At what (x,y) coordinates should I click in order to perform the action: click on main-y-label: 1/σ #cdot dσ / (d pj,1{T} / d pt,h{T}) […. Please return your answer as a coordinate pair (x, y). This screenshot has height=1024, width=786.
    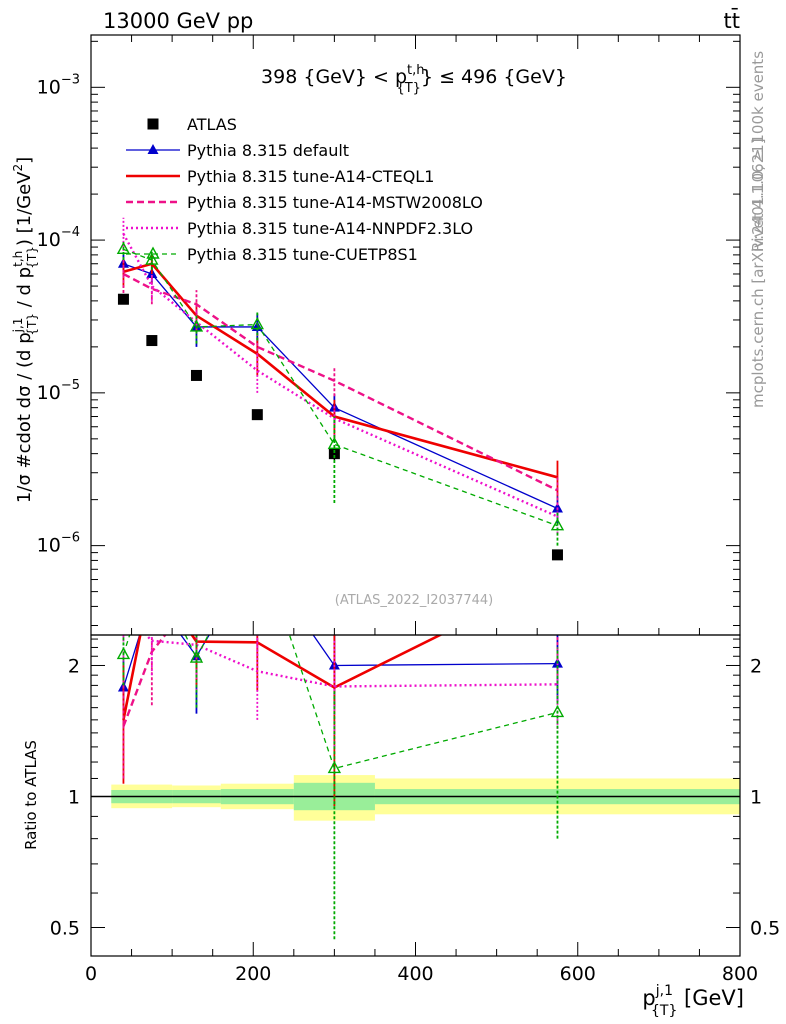
    Looking at the image, I should click on (25, 330).